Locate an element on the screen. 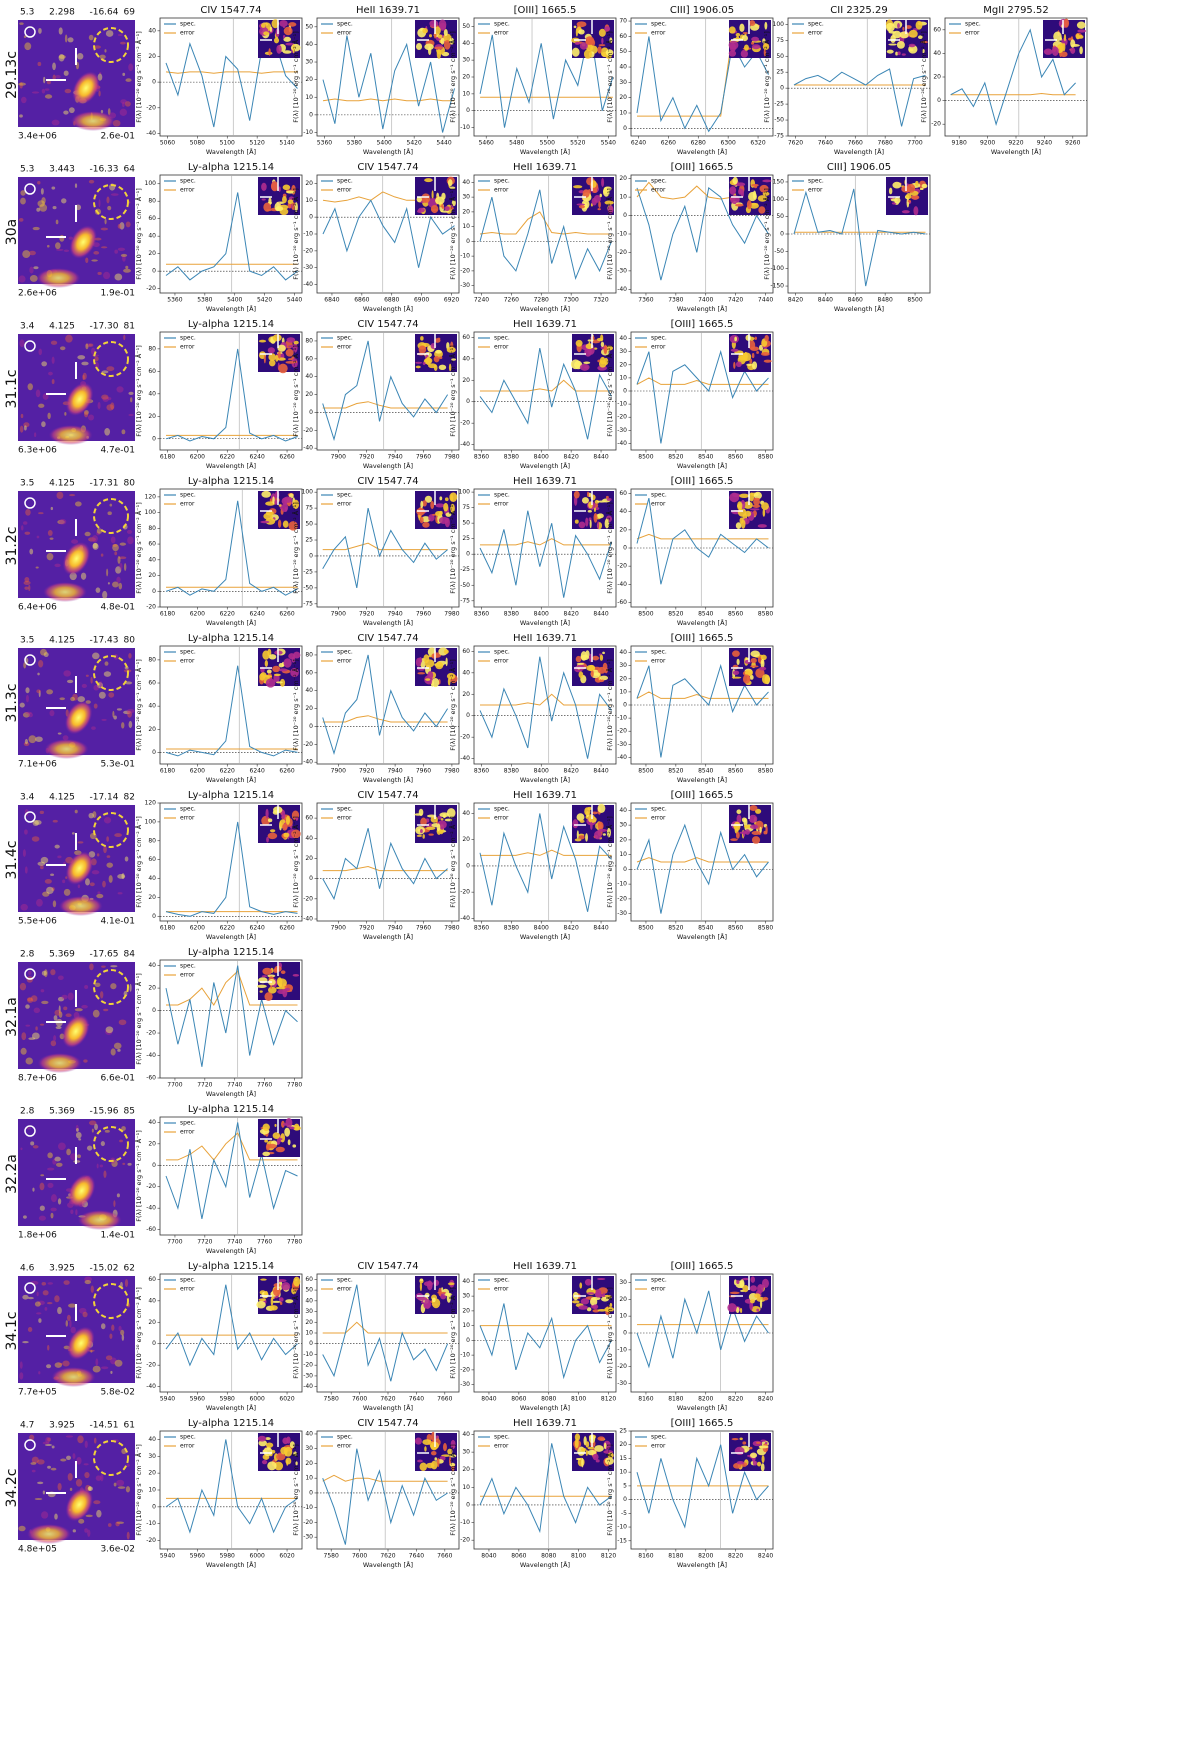 Image resolution: width=1200 pixels, height=1743 pixels. y-tick-label: -10 is located at coordinates (622, 1527).